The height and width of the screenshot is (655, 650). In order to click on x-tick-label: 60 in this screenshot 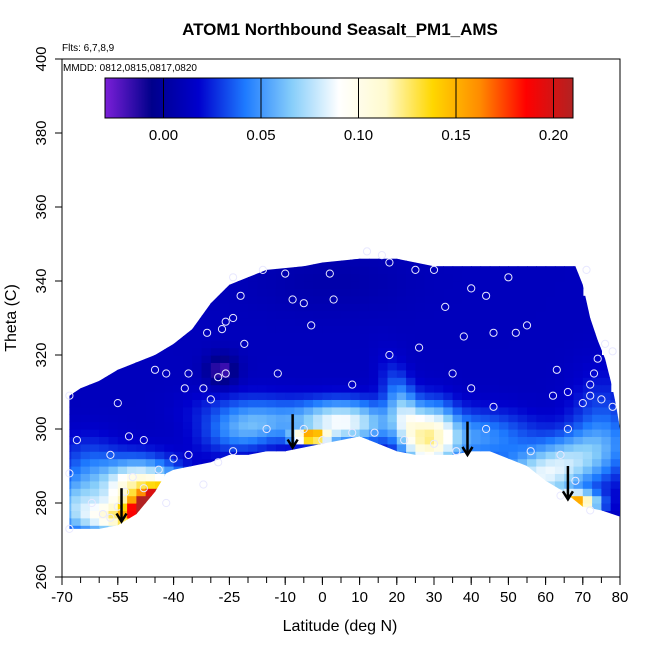, I will do `click(545, 597)`.